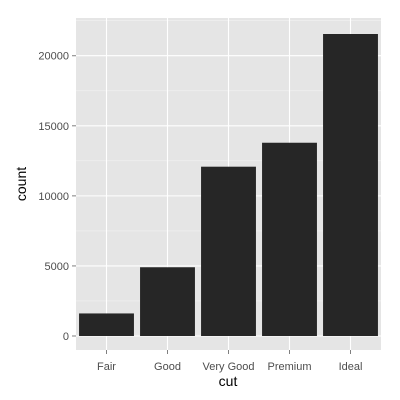  I want to click on bar-good, so click(167, 301).